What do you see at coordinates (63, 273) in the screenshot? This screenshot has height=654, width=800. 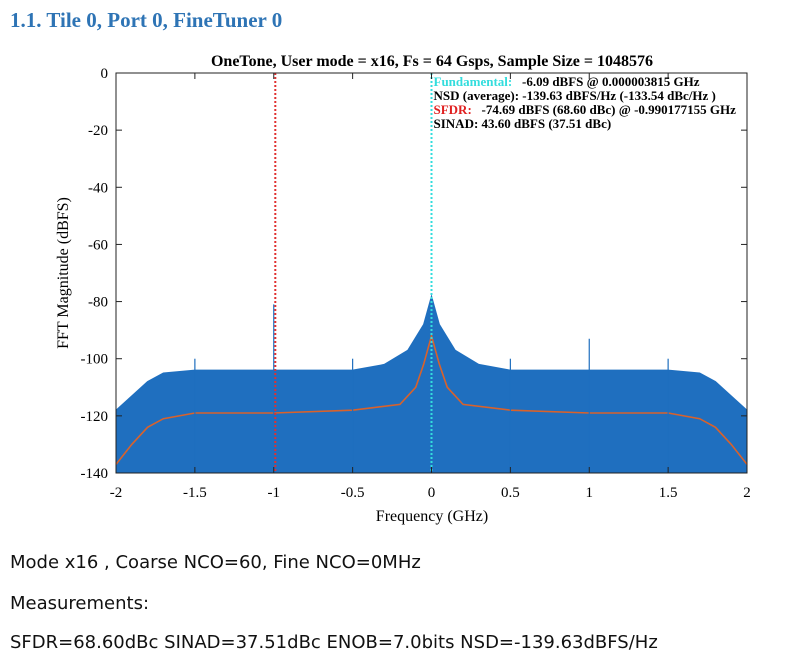 I see `y-axis-label: FFT Magnitude (dBFS)` at bounding box center [63, 273].